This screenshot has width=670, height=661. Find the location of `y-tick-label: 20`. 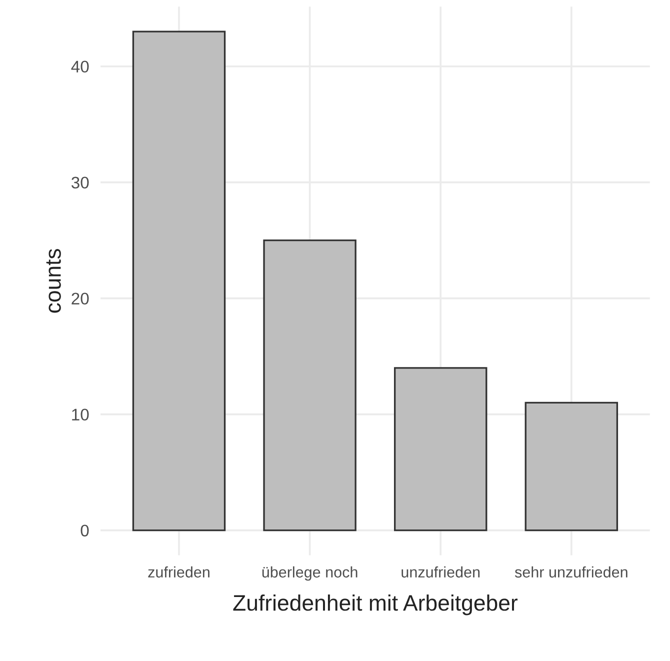

y-tick-label: 20 is located at coordinates (80, 298).